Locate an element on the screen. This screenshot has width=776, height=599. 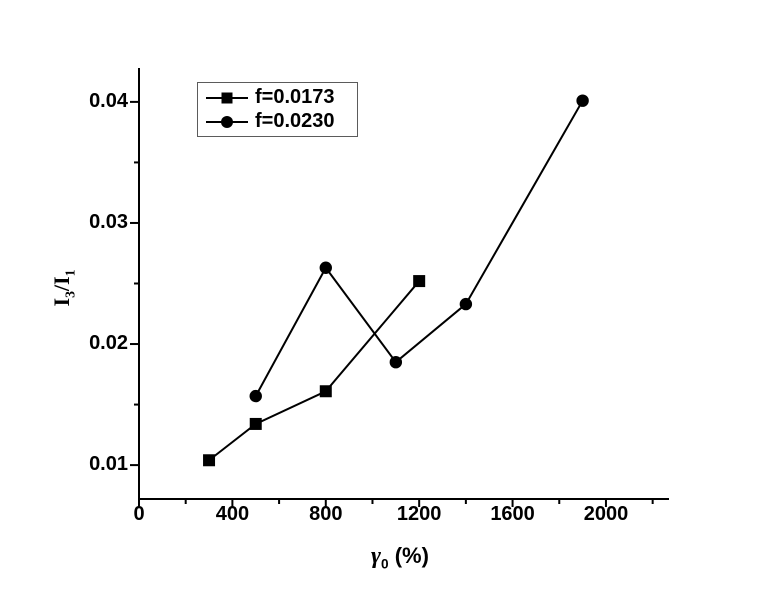
x-axis-label: γ0 (%) is located at coordinates (400, 557).